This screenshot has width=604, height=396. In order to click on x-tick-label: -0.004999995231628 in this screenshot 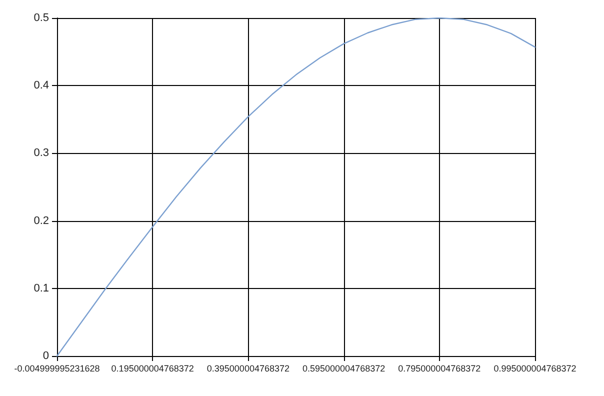, I will do `click(57, 369)`.